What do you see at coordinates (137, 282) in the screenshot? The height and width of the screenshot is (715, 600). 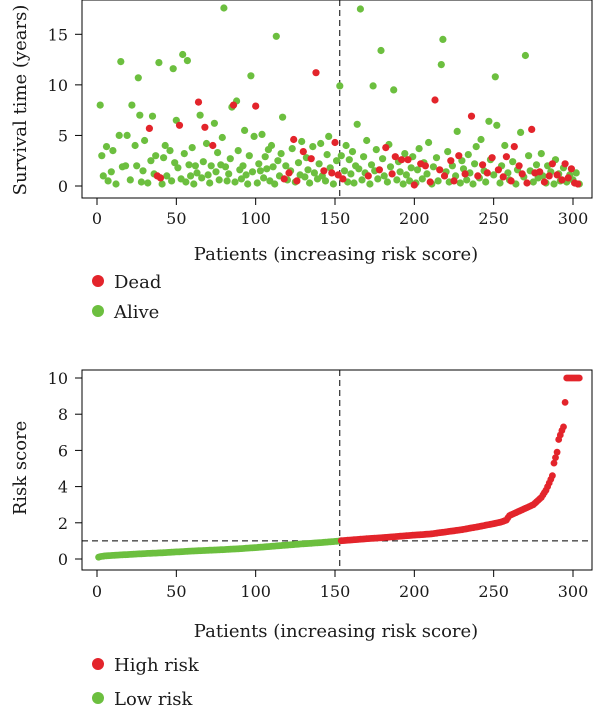 I see `legend-dead-label: Dead` at bounding box center [137, 282].